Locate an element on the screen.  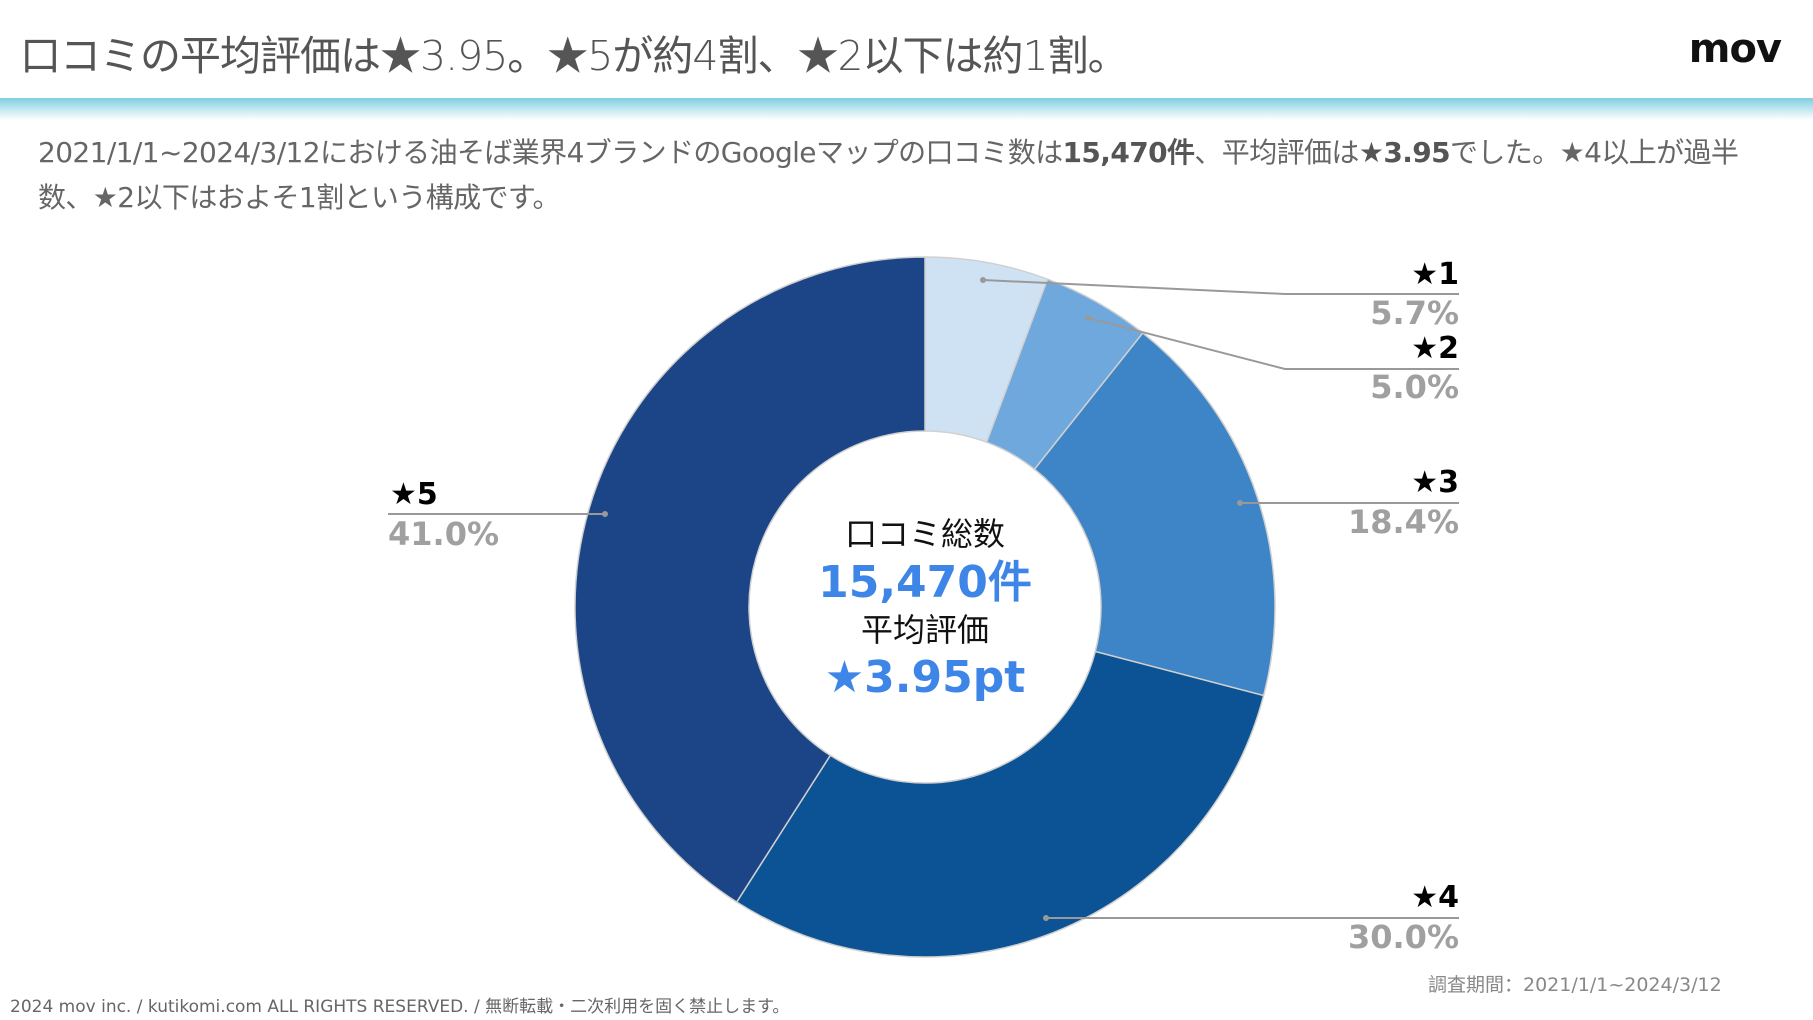
leader-dot-star5 is located at coordinates (605, 514).